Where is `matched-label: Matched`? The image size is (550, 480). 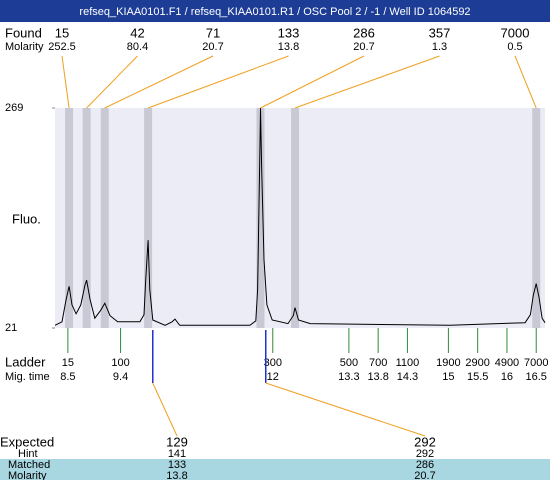
matched-label: Matched is located at coordinates (29, 465).